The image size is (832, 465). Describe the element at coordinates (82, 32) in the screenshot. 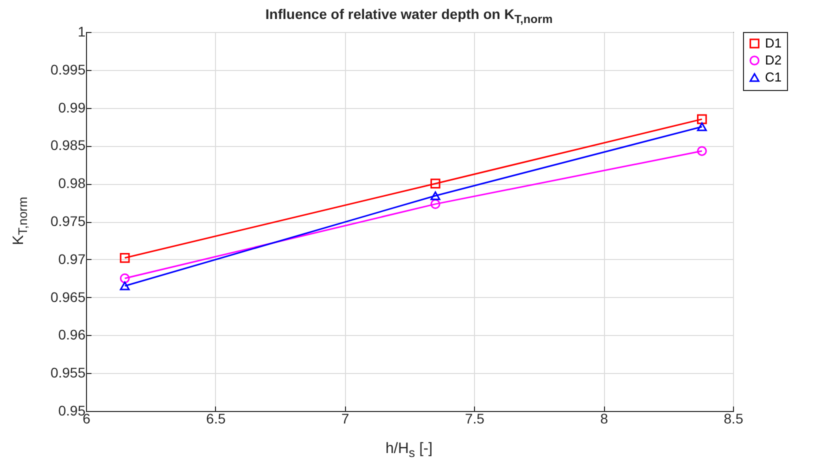

I see `y-tick-label: 1` at that location.